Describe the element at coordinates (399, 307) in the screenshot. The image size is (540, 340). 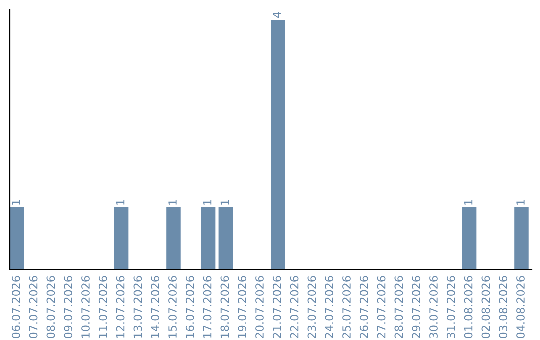
I see `x-tick-label: 28.07.2026` at that location.